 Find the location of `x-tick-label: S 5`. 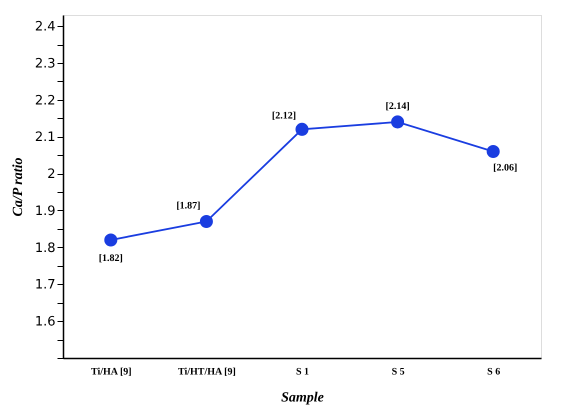

x-tick-label: S 5 is located at coordinates (398, 372).